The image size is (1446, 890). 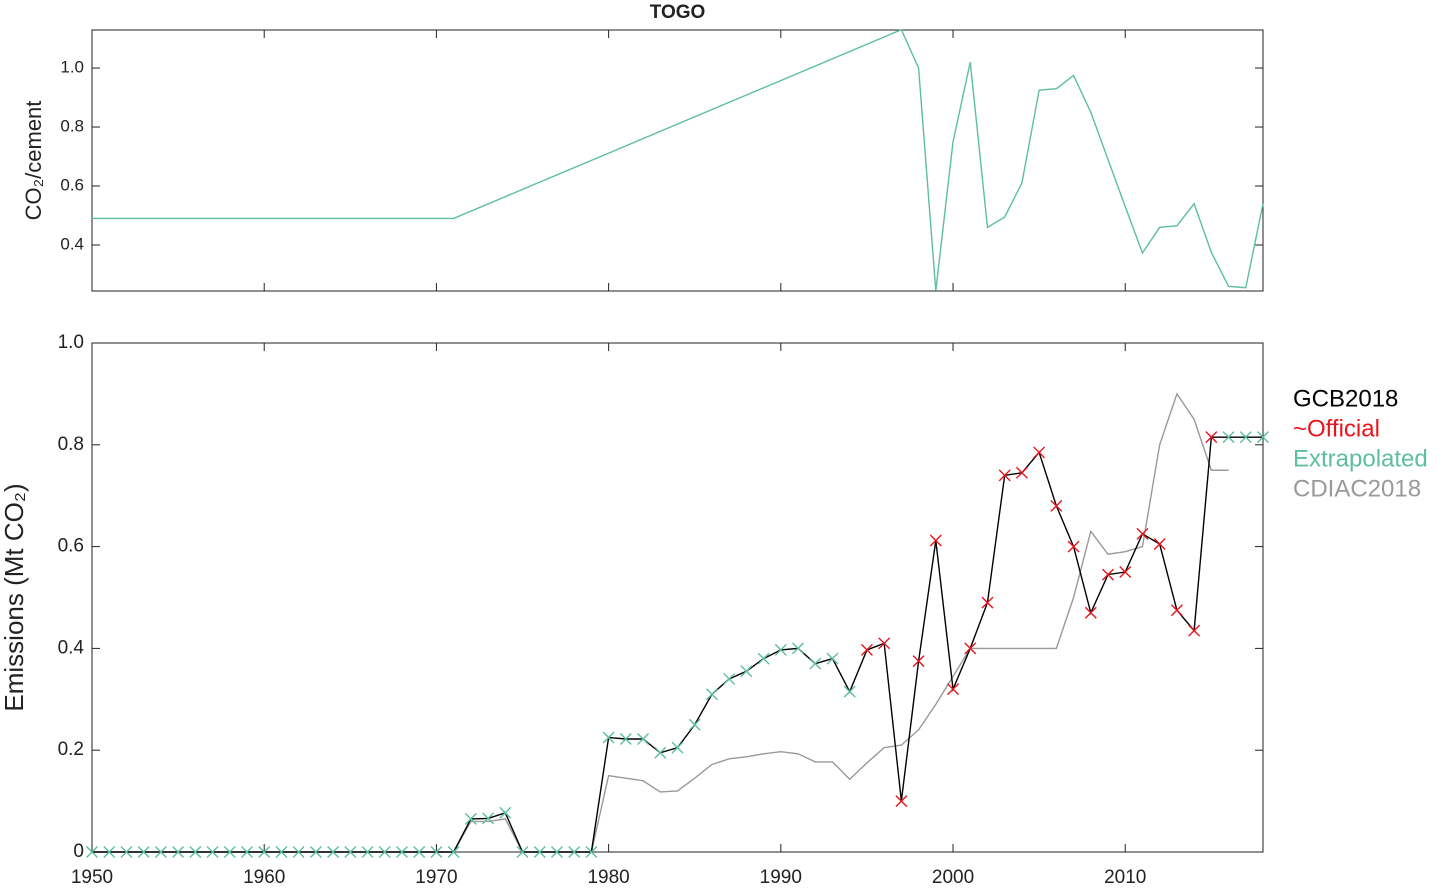 What do you see at coordinates (33, 161) in the screenshot?
I see `y-axis-label: CO₂/cement` at bounding box center [33, 161].